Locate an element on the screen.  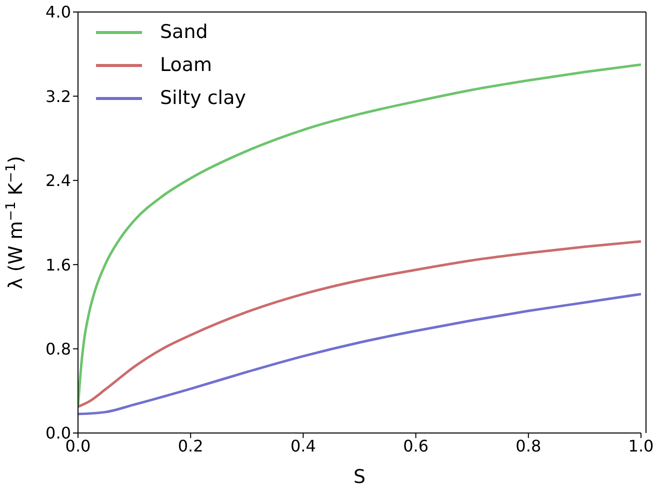
x-tick-label: 1.0 is located at coordinates (641, 446).